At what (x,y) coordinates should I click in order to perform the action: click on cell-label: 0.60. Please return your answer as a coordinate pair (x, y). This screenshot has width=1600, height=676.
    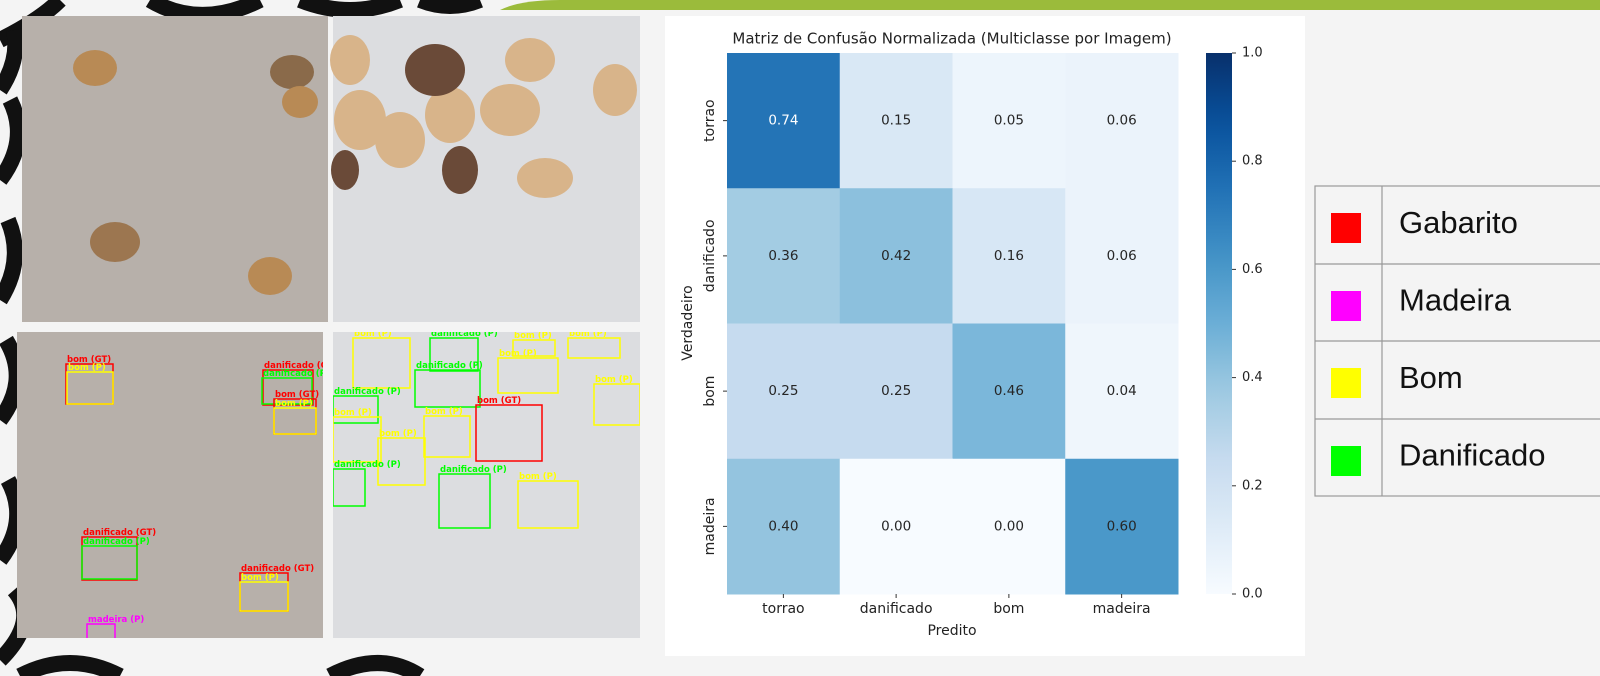
    Looking at the image, I should click on (1122, 526).